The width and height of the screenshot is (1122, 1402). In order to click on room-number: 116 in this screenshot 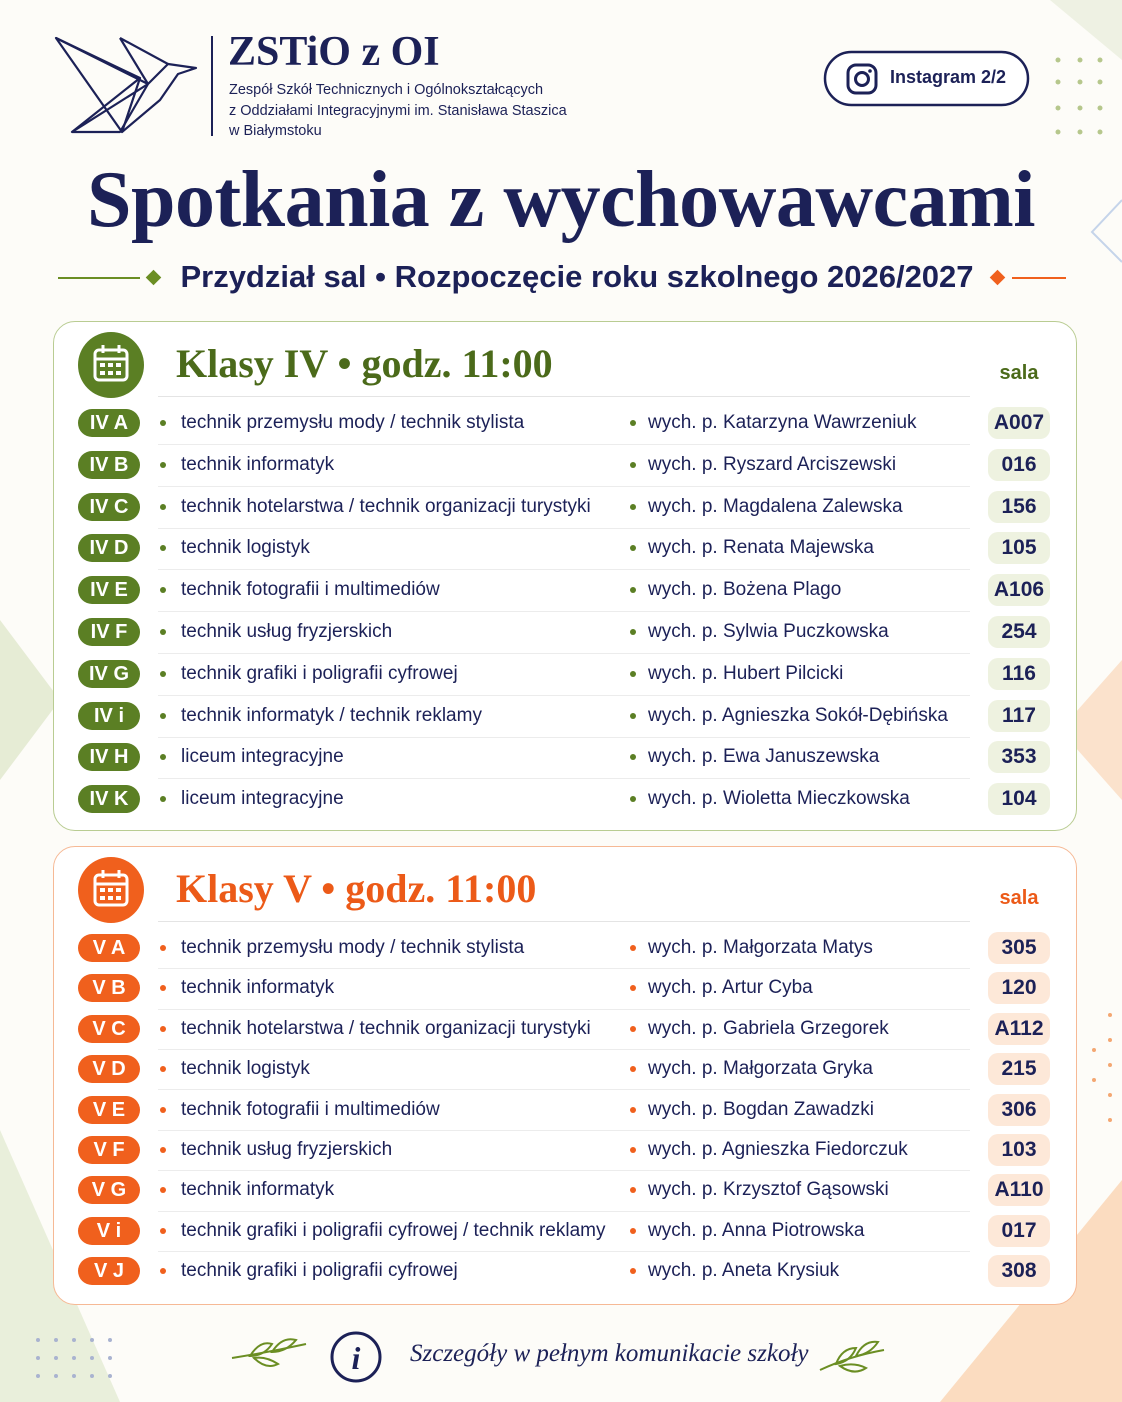, I will do `click(1019, 673)`.